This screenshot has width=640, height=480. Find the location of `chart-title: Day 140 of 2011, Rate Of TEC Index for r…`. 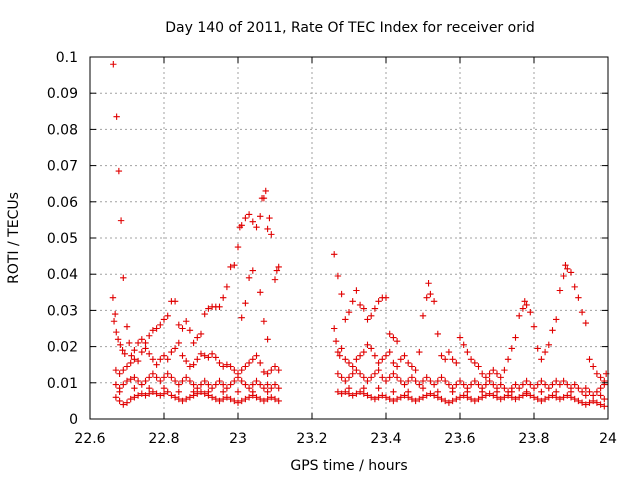

chart-title: Day 140 of 2011, Rate Of TEC Index for r… is located at coordinates (349, 28).